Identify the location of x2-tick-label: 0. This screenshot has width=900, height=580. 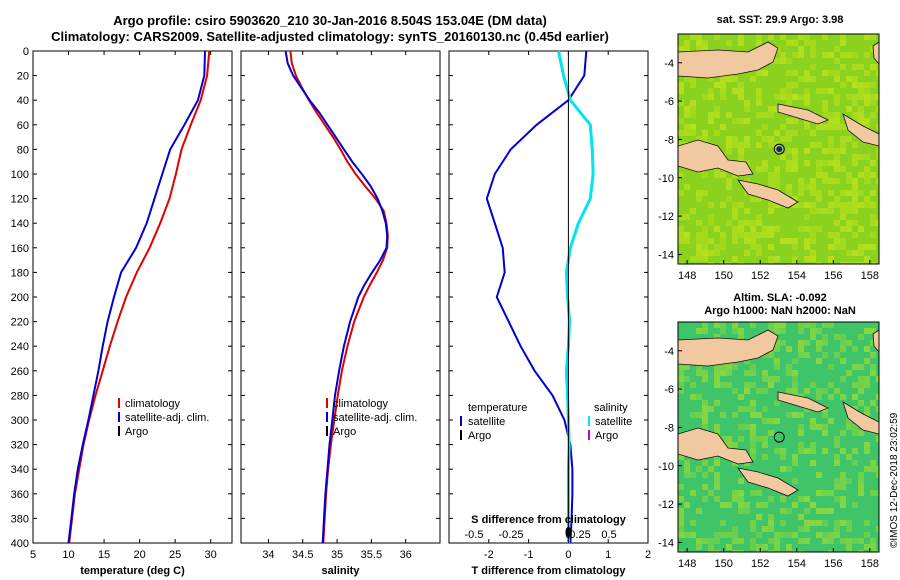
(568, 535).